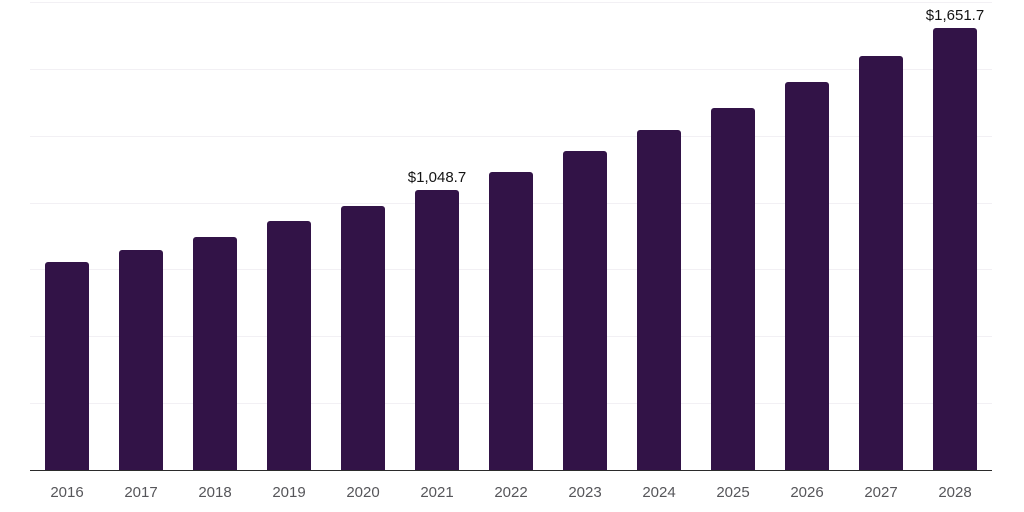 The width and height of the screenshot is (1024, 512). What do you see at coordinates (511, 321) in the screenshot?
I see `bar-2022` at bounding box center [511, 321].